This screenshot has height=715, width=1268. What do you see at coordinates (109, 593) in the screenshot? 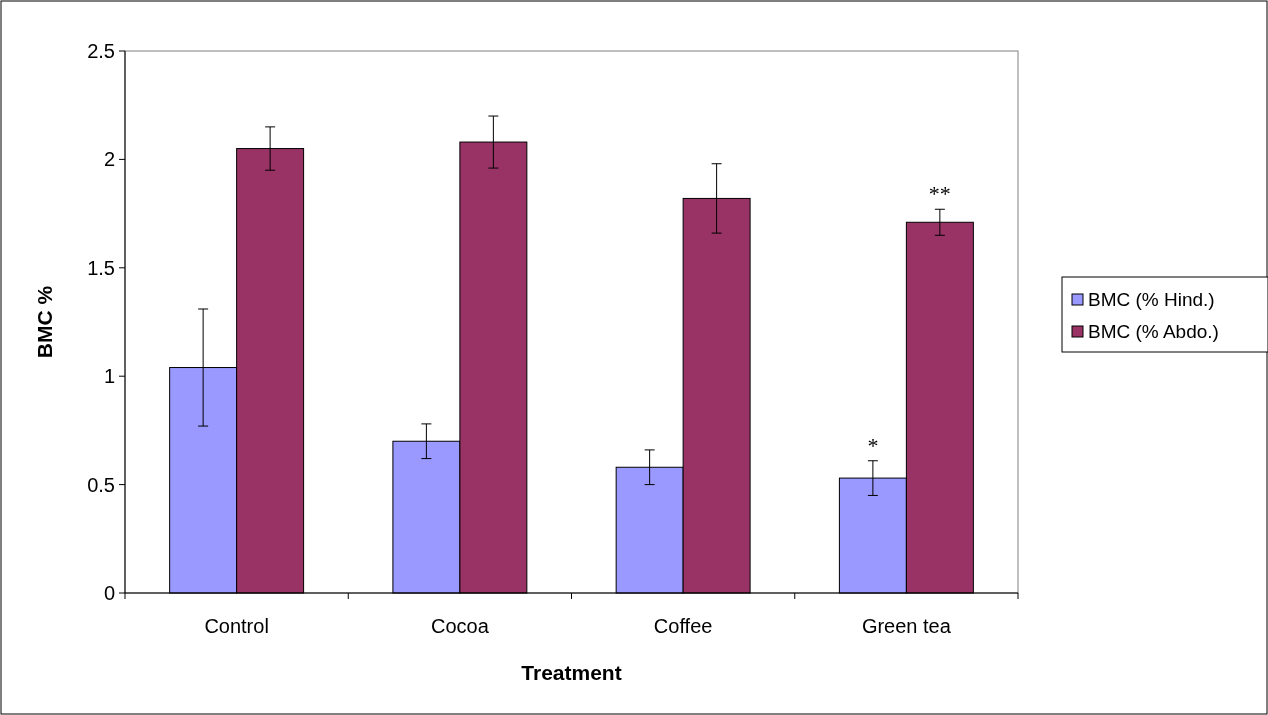
I see `y-tick-label: 0` at bounding box center [109, 593].